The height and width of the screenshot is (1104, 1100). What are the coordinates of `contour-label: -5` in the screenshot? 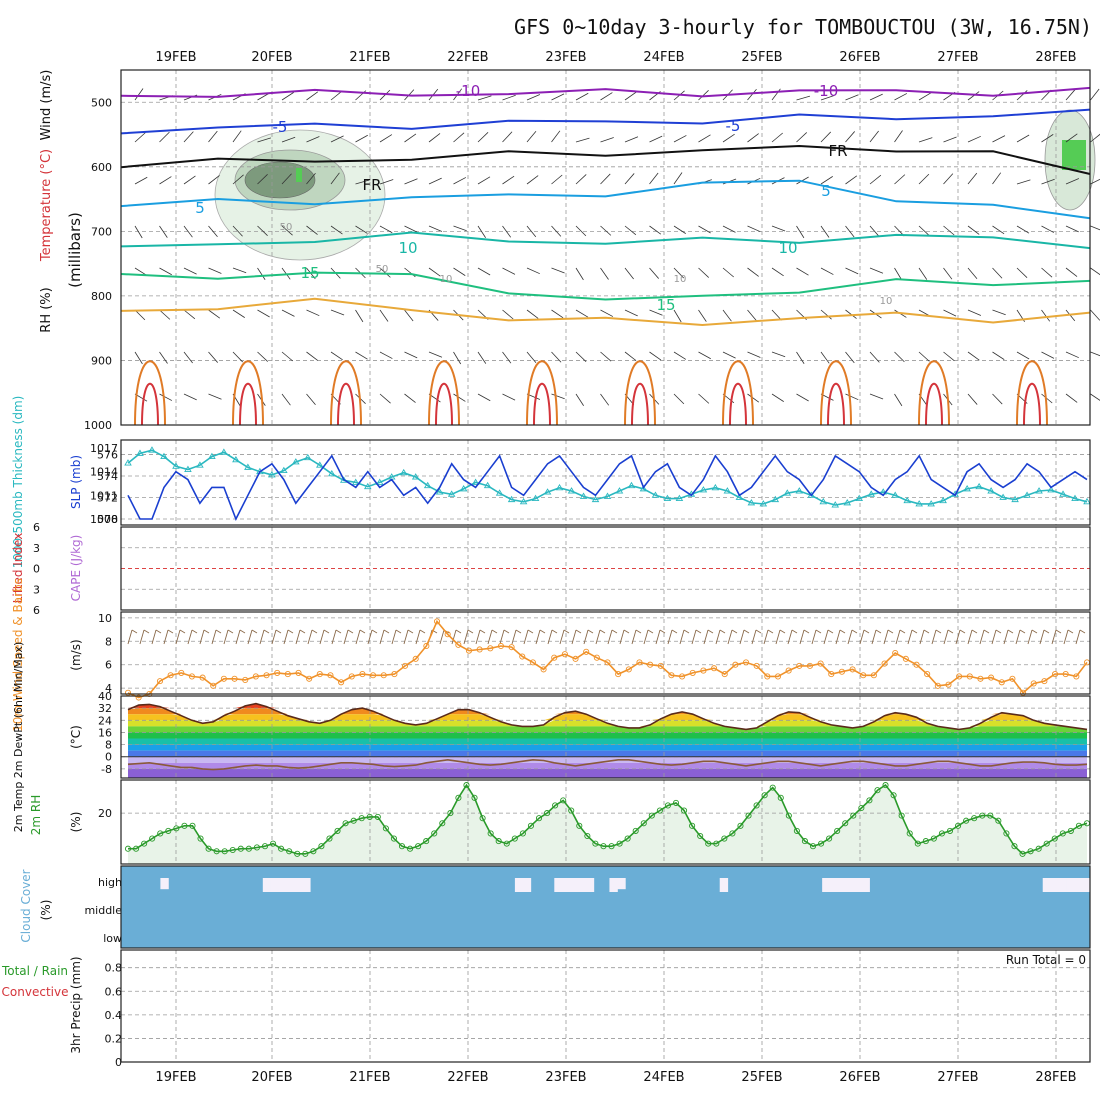 It's located at (280, 127).